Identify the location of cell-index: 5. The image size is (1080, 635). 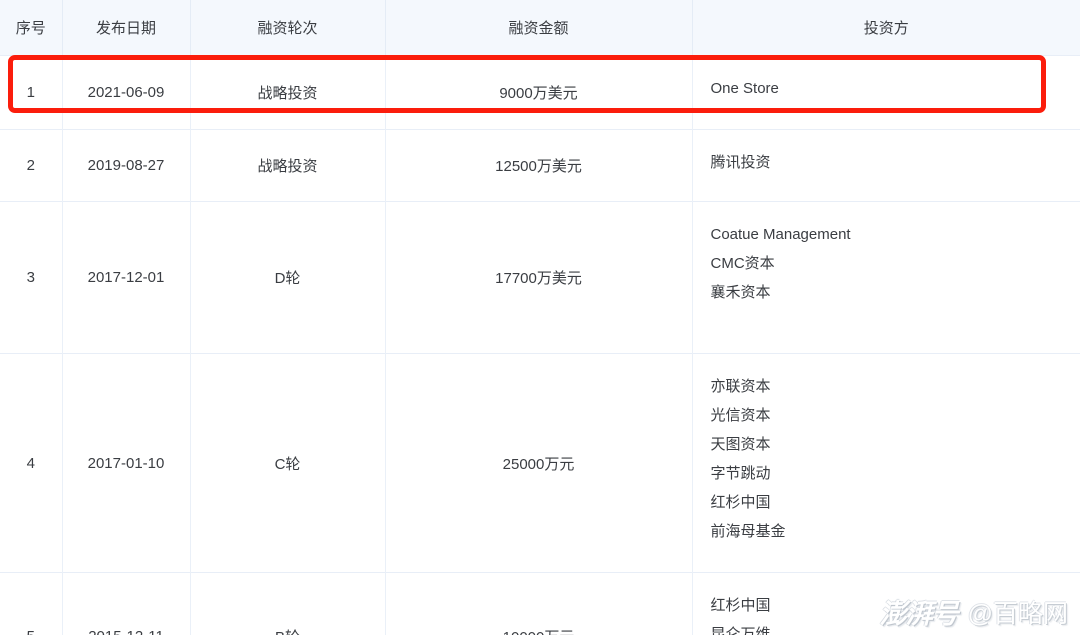
(31, 603).